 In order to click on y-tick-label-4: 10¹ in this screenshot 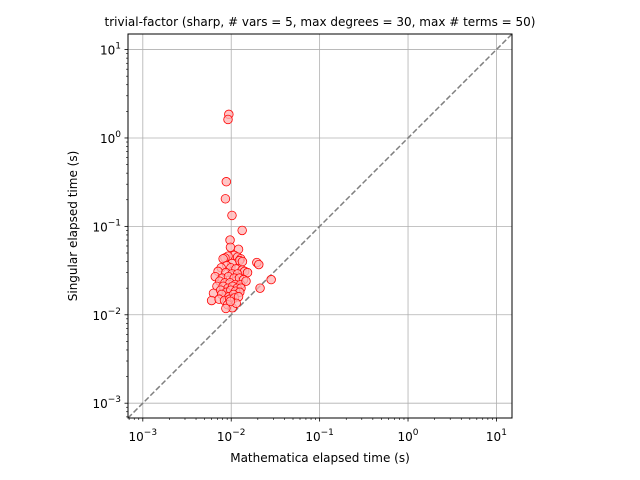, I will do `click(110, 50)`.